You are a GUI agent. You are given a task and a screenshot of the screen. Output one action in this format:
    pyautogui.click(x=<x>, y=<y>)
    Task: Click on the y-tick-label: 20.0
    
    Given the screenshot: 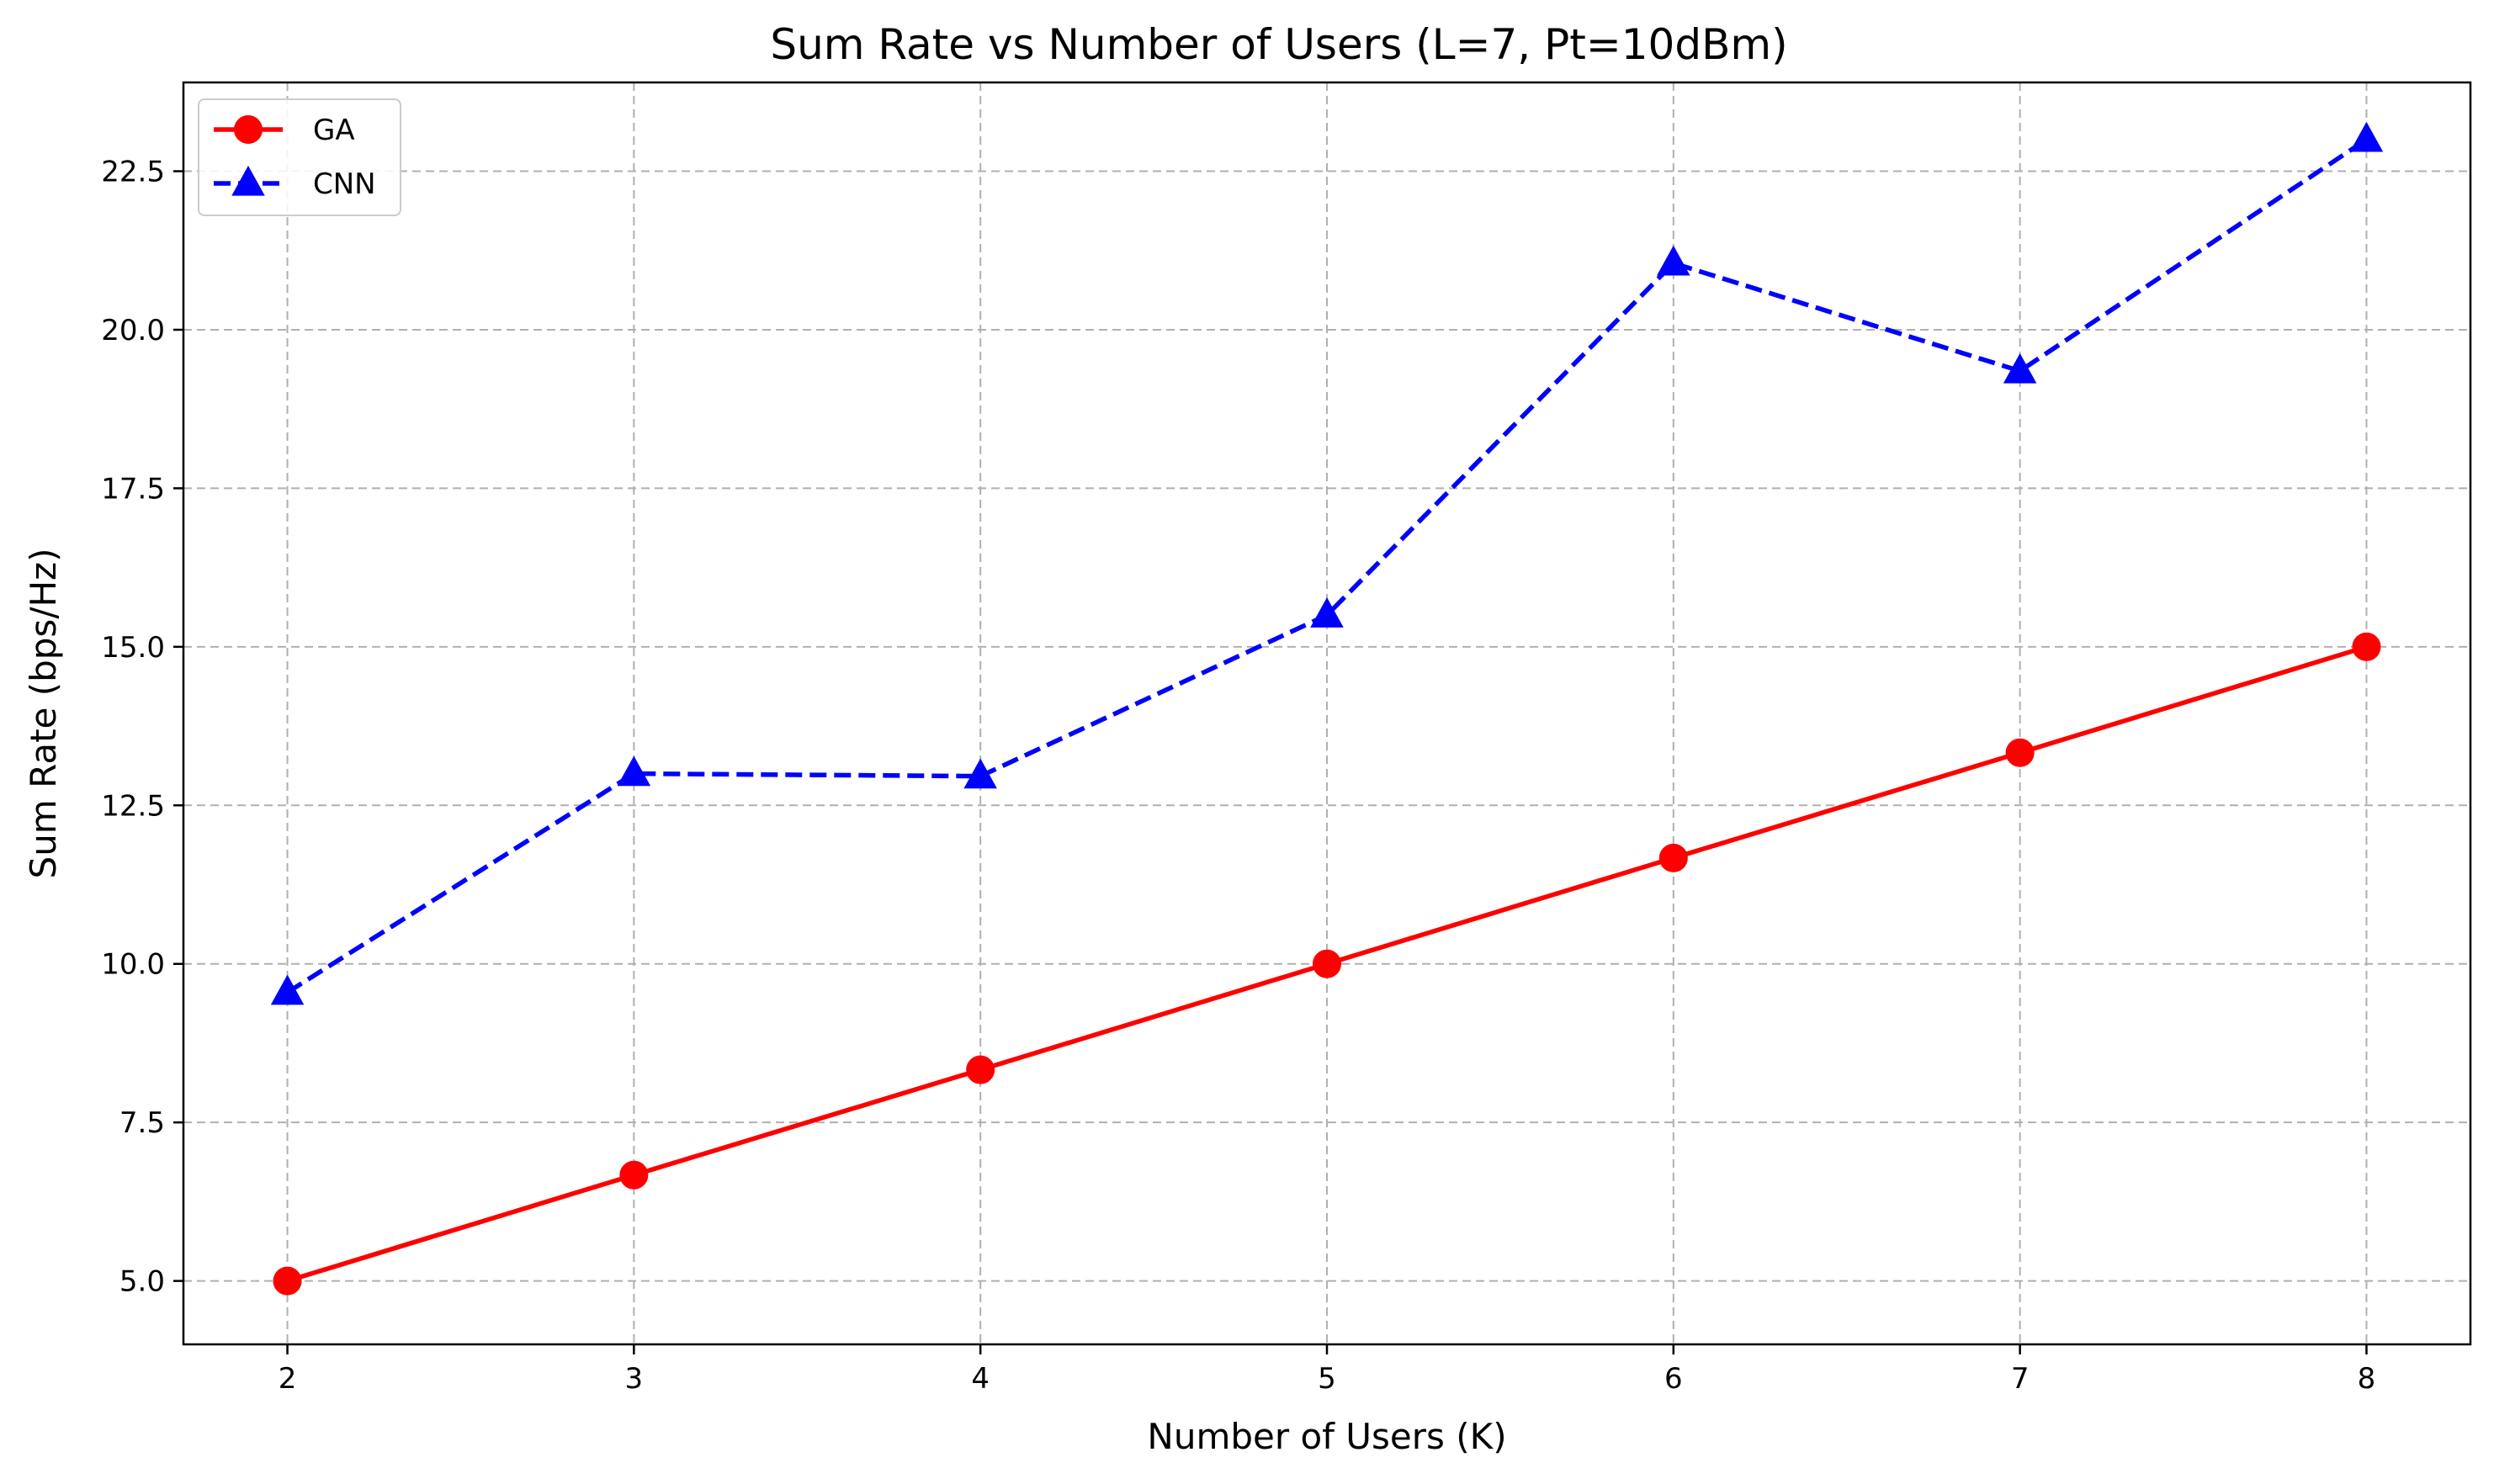 What is the action you would take?
    pyautogui.click(x=133, y=330)
    